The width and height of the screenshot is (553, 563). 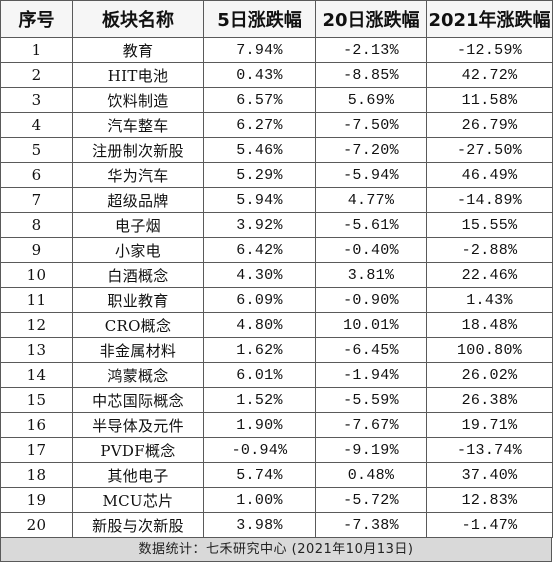 What do you see at coordinates (36, 475) in the screenshot?
I see `row-index: 18` at bounding box center [36, 475].